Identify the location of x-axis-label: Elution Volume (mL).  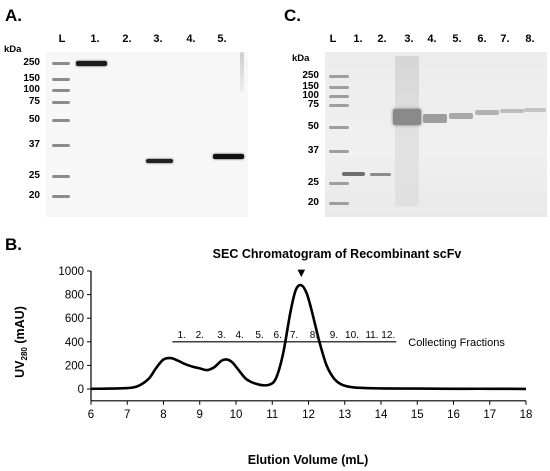
(308, 460).